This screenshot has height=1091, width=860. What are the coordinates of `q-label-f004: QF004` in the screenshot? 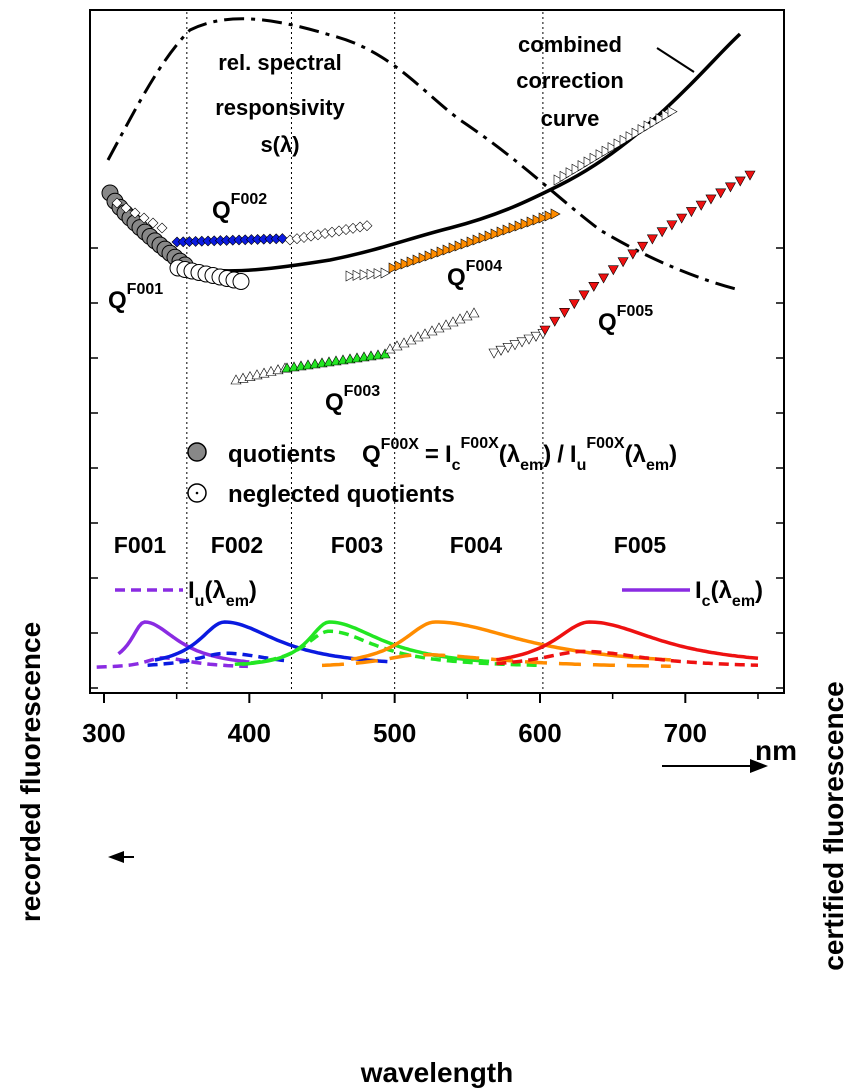 It's located at (474, 274).